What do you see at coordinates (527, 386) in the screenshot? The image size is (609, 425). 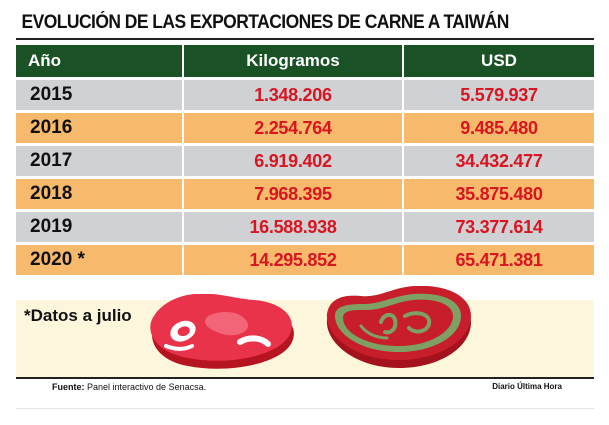 I see `credit-line: Diario Última Hora` at bounding box center [527, 386].